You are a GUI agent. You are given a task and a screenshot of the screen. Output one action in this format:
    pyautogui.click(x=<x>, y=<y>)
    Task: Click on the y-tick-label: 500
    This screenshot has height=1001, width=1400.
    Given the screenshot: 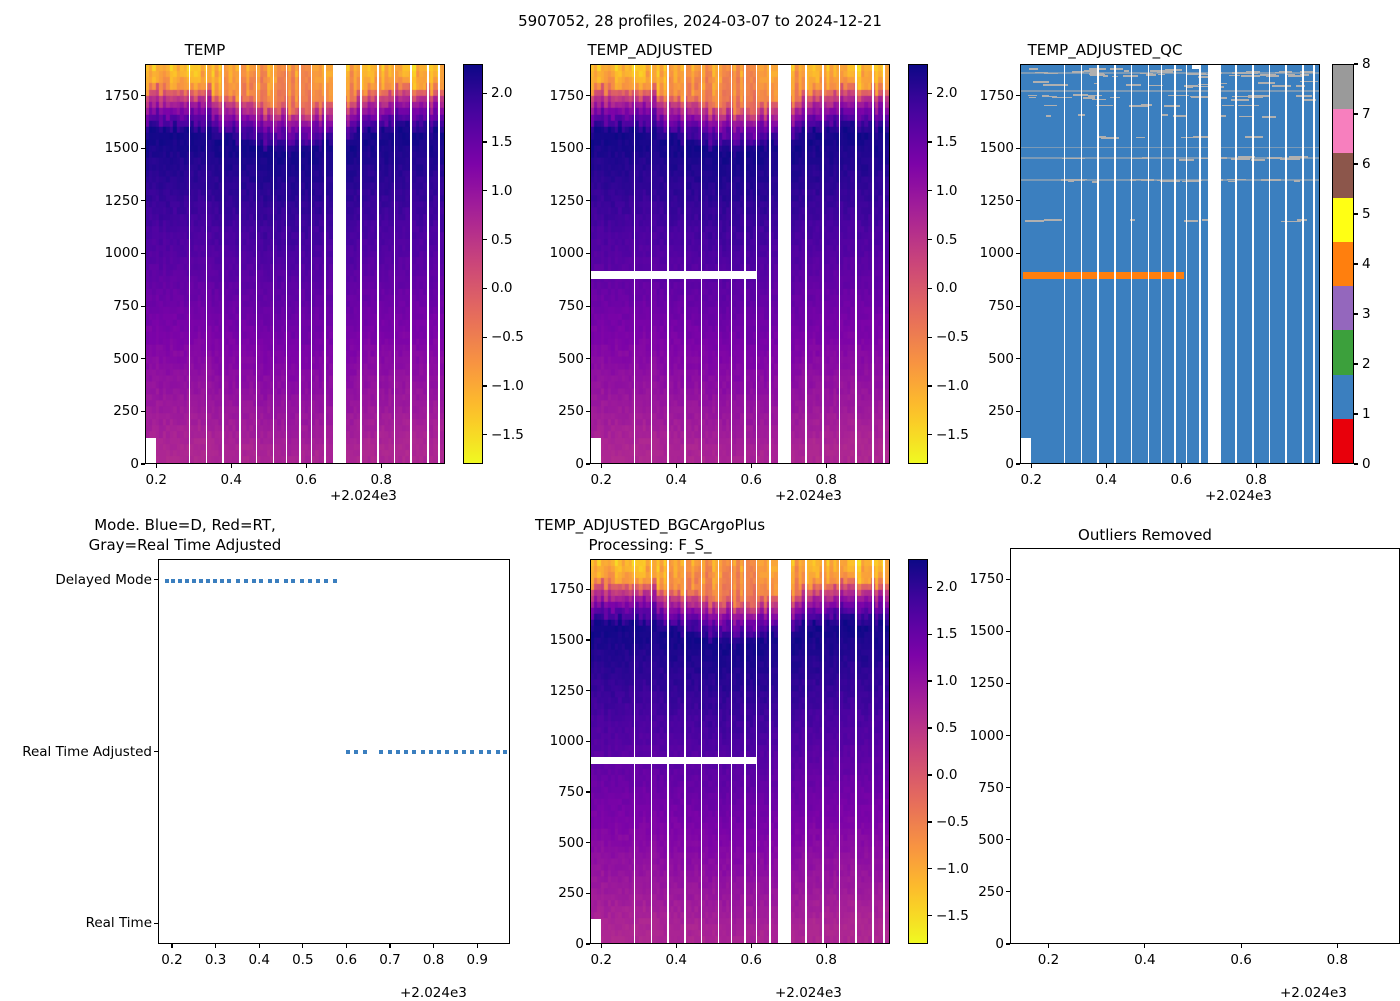 What is the action you would take?
    pyautogui.click(x=991, y=839)
    